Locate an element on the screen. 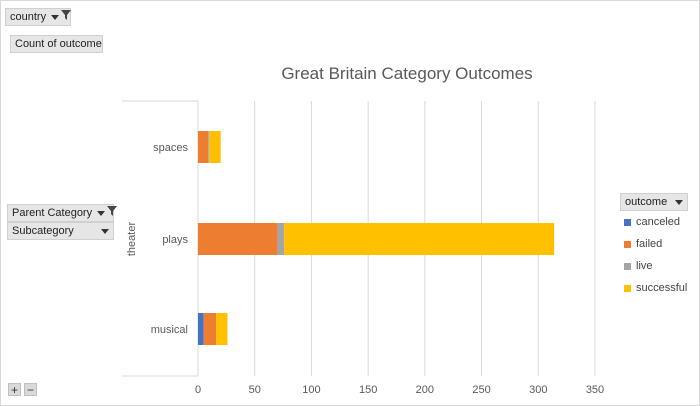 This screenshot has width=700, height=406. x-tick-label: 250 is located at coordinates (481, 390).